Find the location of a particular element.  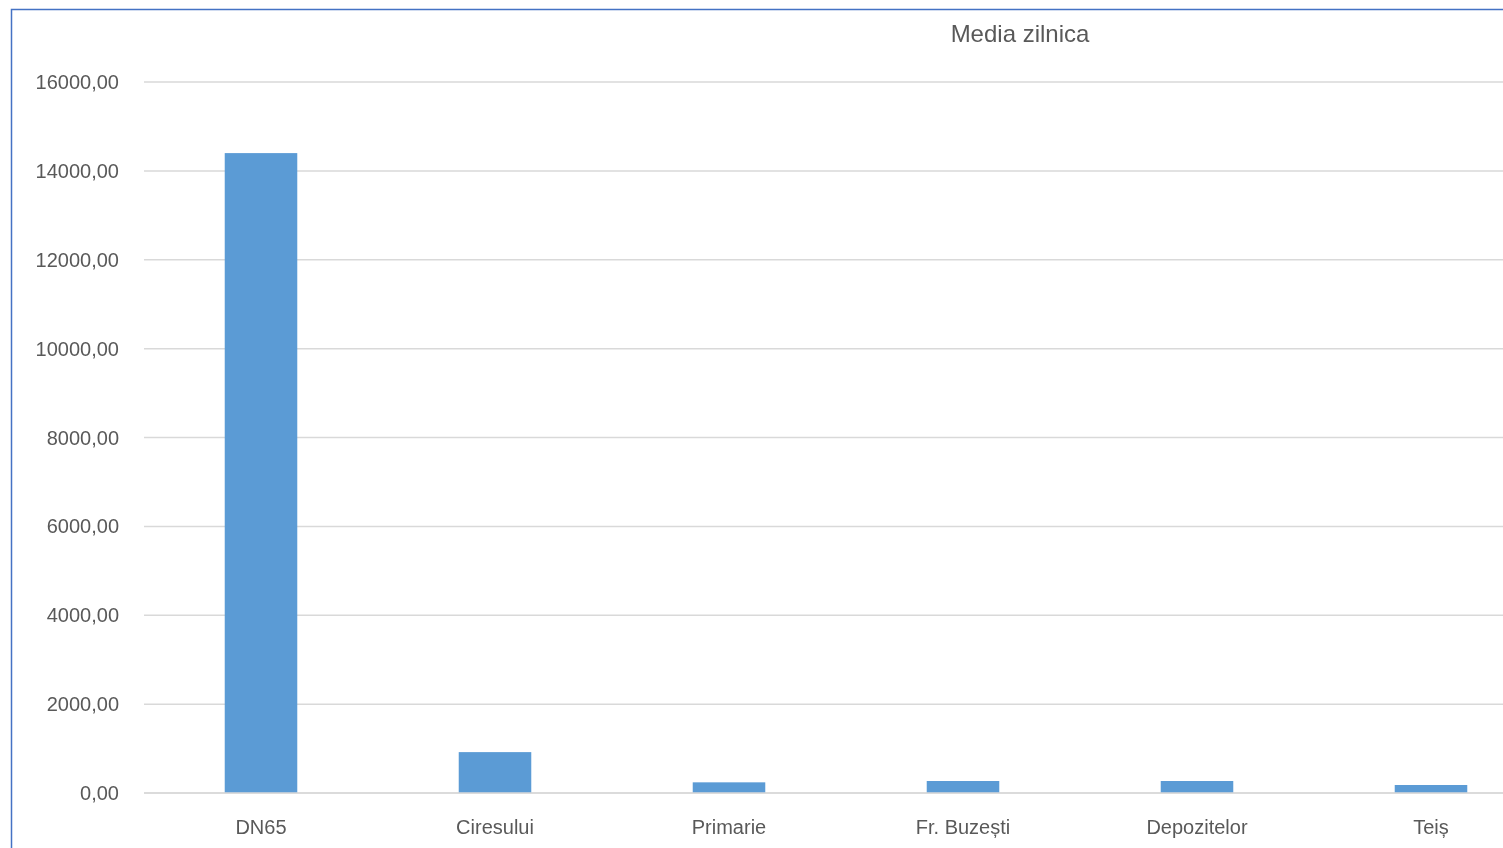

x-tick-label: Depozitelor is located at coordinates (1197, 827).